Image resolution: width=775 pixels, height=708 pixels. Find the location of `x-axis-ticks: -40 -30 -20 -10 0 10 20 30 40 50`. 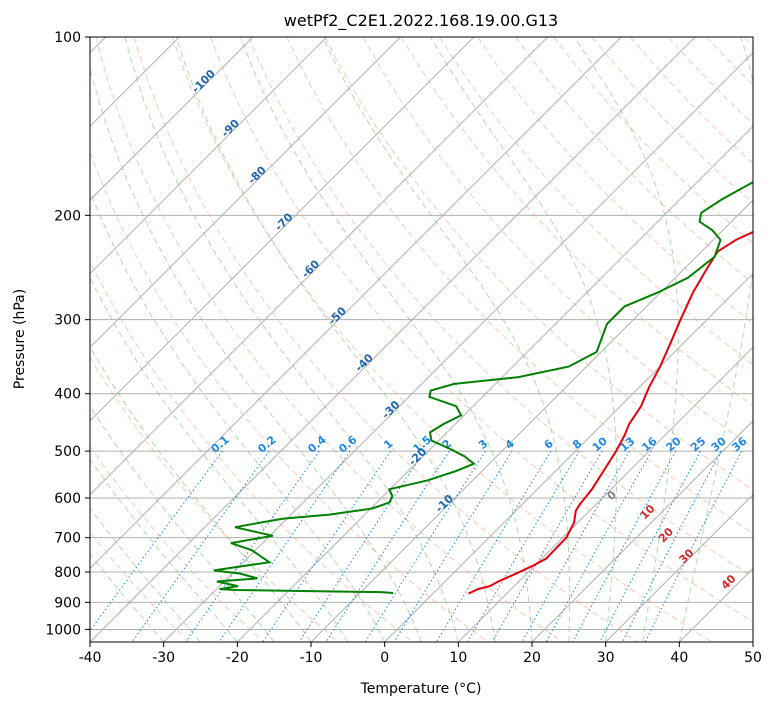

x-axis-ticks: -40 -30 -20 -10 0 10 20 30 40 50 is located at coordinates (420, 654).